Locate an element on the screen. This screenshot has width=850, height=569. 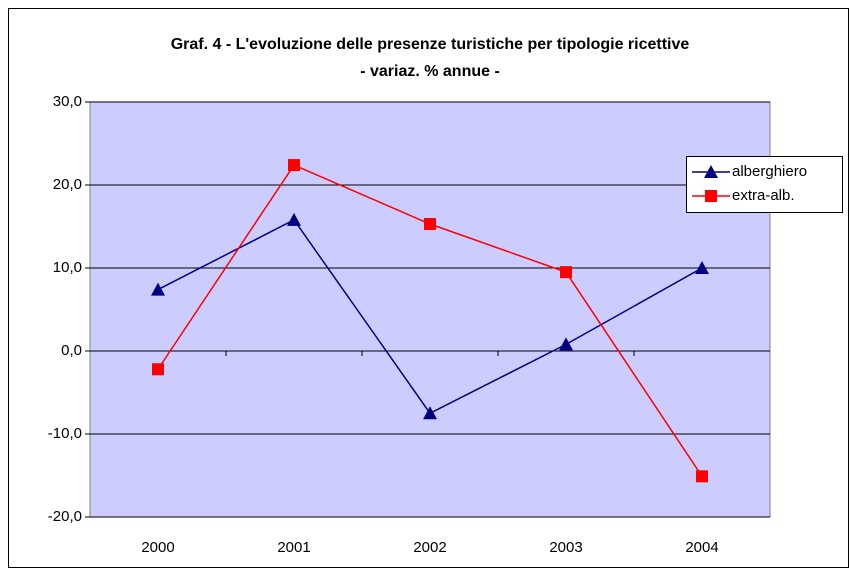
y-tick-label: 10,0 is located at coordinates (67, 267).